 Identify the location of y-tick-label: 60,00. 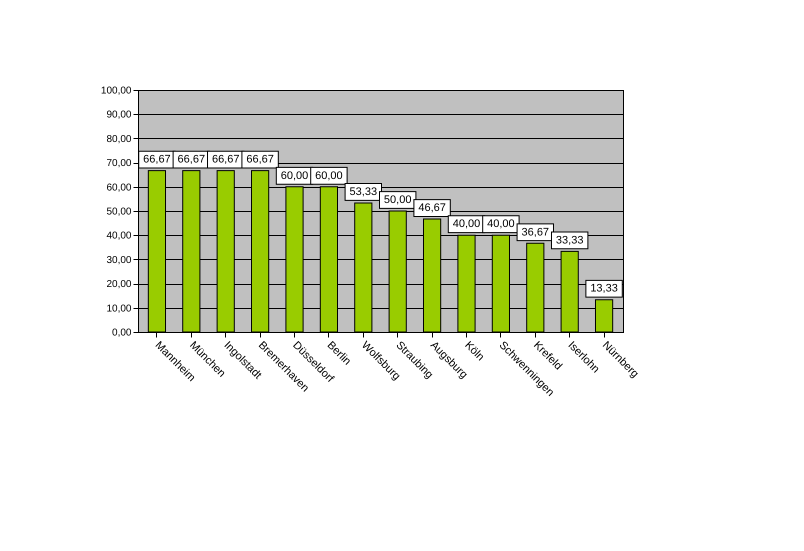
(119, 188).